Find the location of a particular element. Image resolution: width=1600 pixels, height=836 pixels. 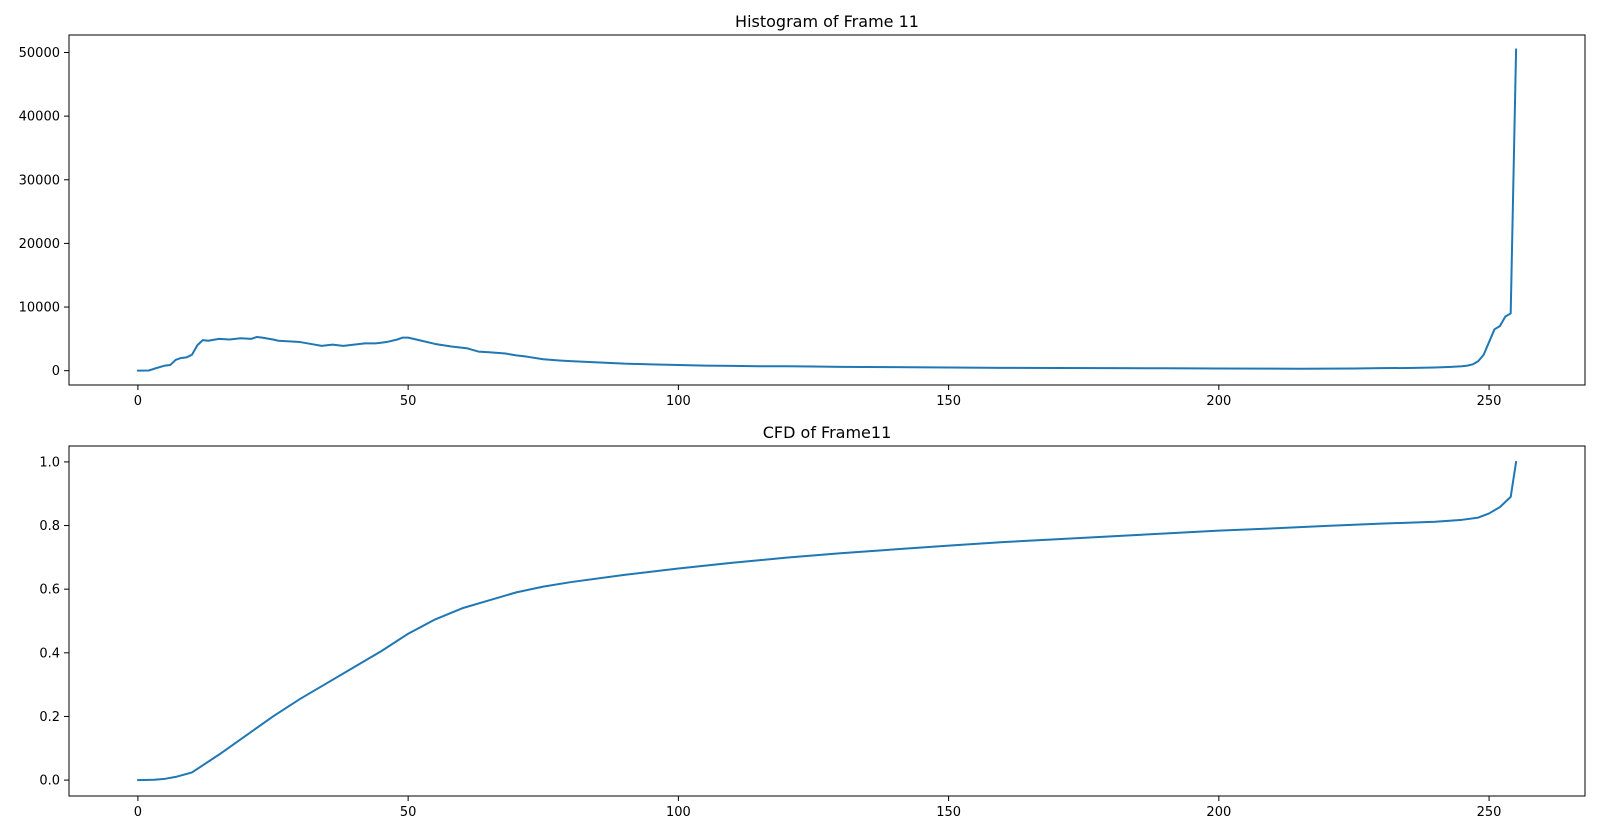

cfd-y-tick-label: 0.0 is located at coordinates (49, 781).